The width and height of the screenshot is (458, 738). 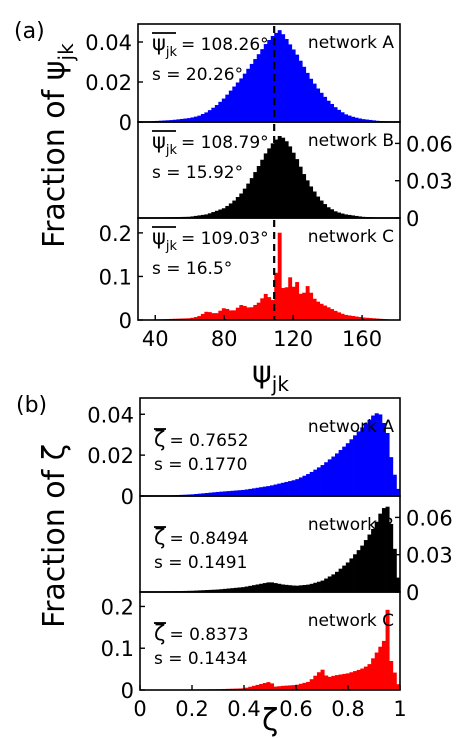 I want to click on y-tick-label: 0.06, so click(x=429, y=144).